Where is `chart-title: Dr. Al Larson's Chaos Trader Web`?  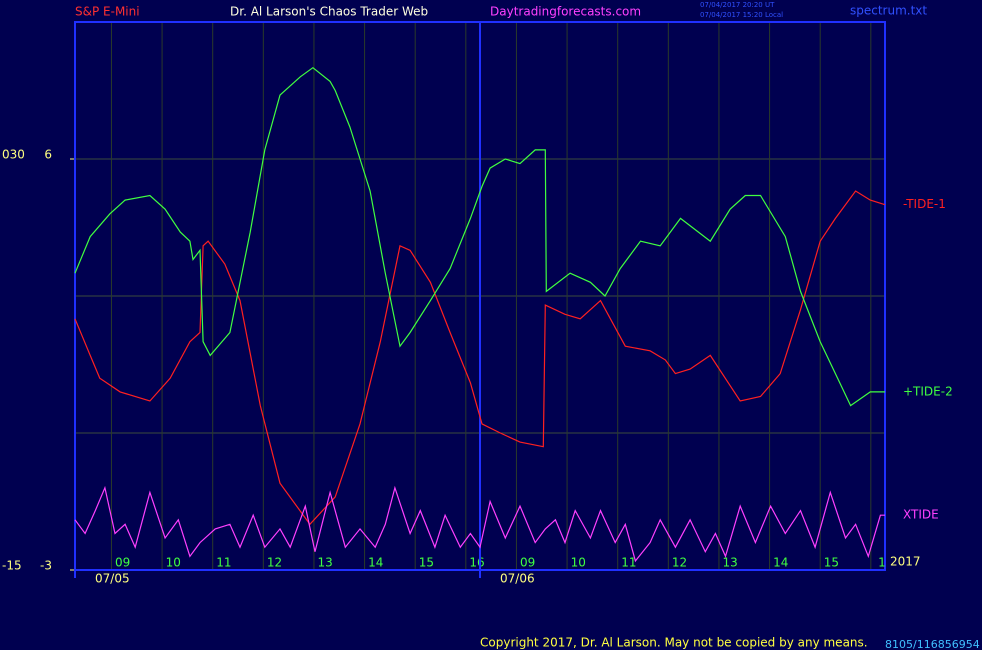 chart-title: Dr. Al Larson's Chaos Trader Web is located at coordinates (329, 12).